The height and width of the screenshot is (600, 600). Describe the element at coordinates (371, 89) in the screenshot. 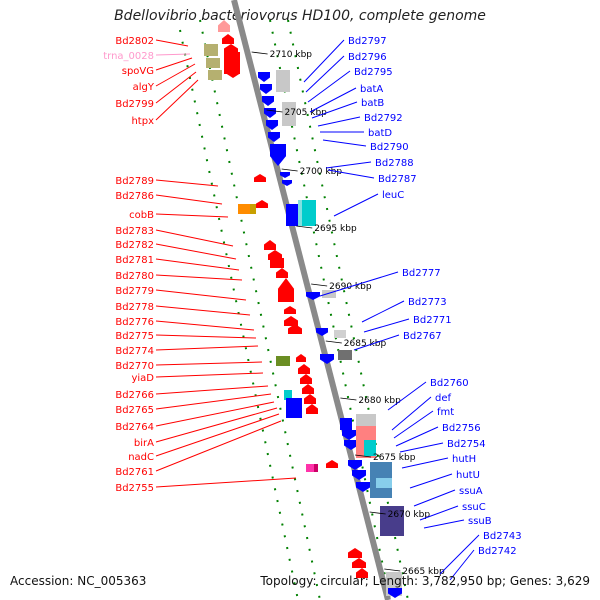

I see `gene-label-bata: batA` at that location.